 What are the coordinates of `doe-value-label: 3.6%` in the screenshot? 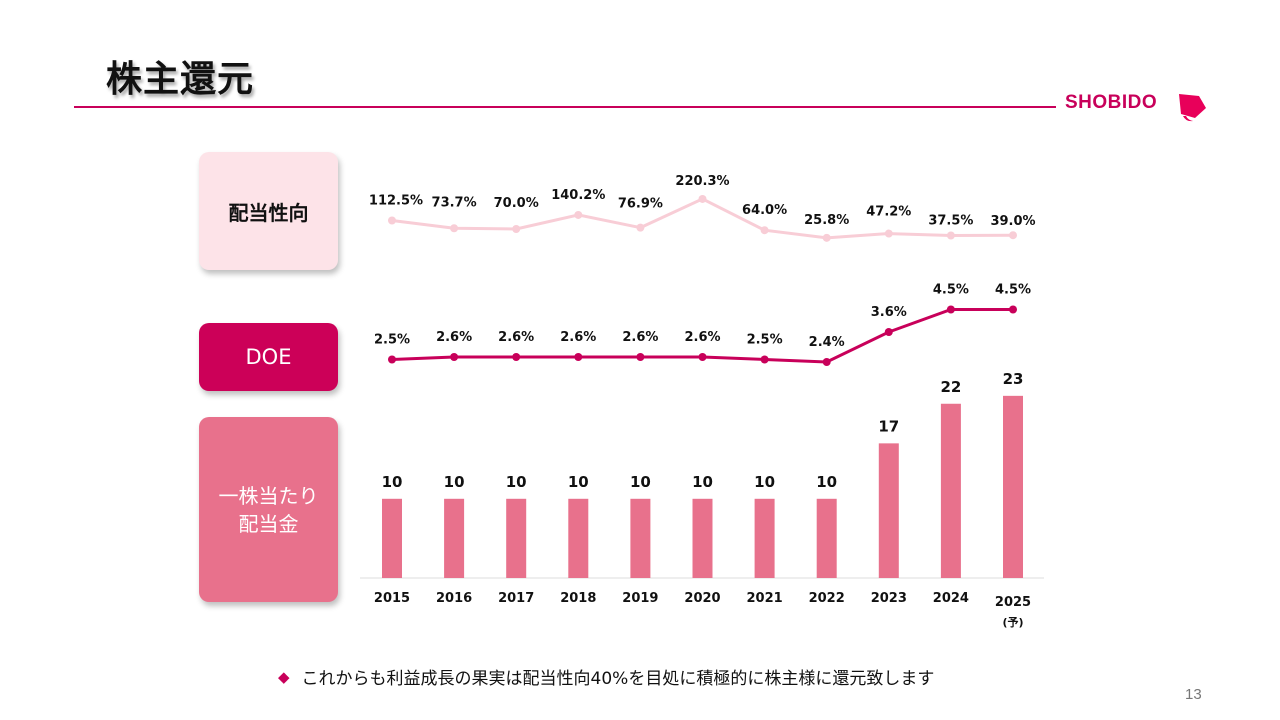 It's located at (889, 312).